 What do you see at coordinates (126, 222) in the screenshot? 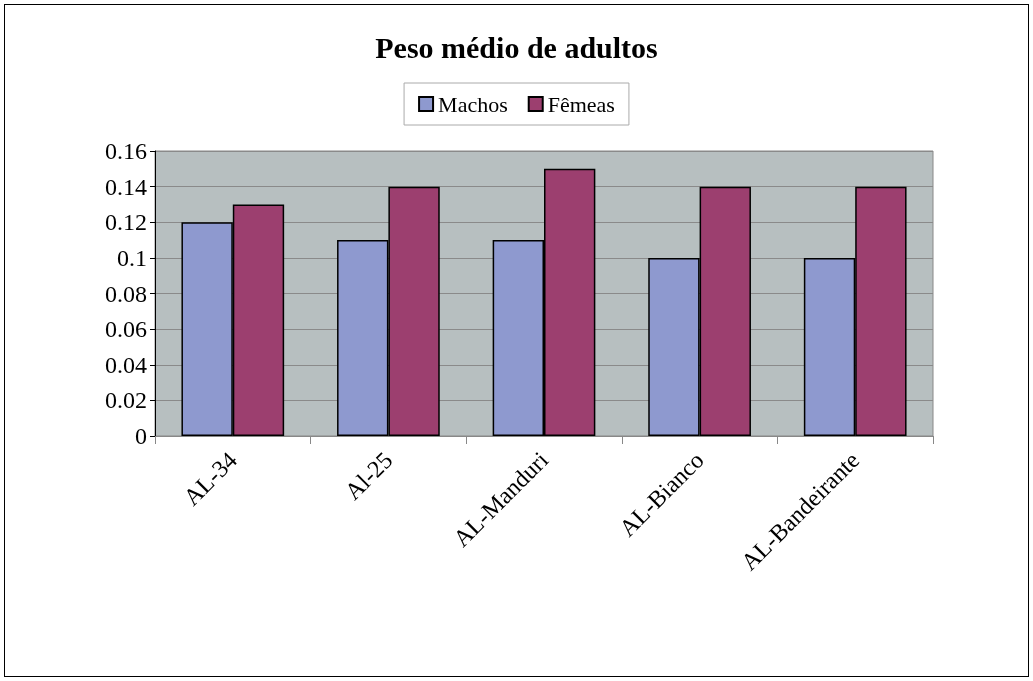
I see `y-tick-label: 0.12` at bounding box center [126, 222].